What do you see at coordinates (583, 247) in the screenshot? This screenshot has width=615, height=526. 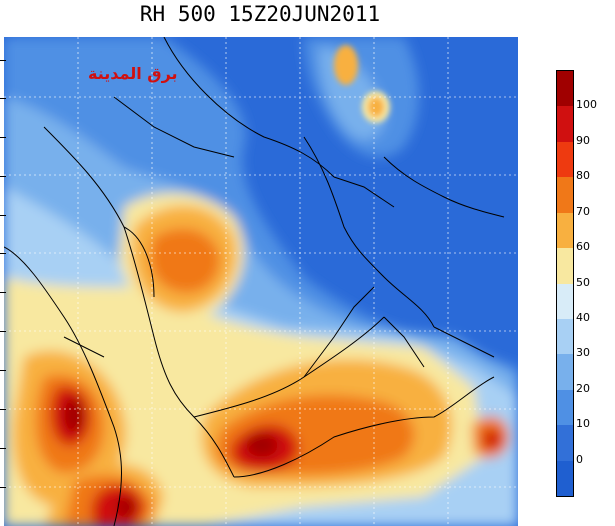 I see `color-scale-label: 60` at bounding box center [583, 247].